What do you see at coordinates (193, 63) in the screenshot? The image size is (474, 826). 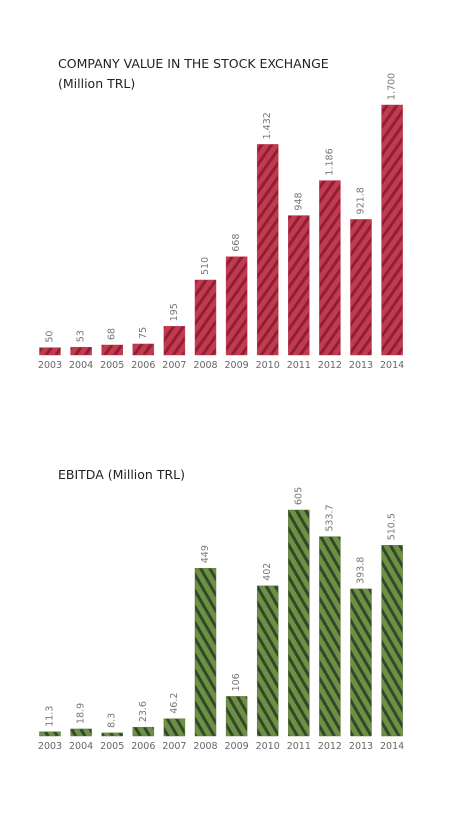 I see `chart-title: COMPANY VALUE IN THE STOCK EXCHANGE` at bounding box center [193, 63].